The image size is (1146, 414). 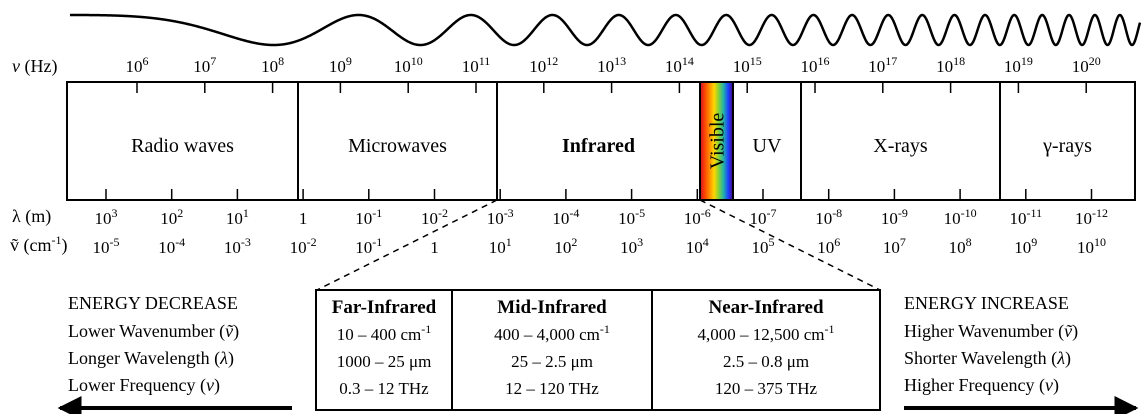 I want to click on wavelength-tick-label: 10⁻⁷, so click(x=763, y=217).